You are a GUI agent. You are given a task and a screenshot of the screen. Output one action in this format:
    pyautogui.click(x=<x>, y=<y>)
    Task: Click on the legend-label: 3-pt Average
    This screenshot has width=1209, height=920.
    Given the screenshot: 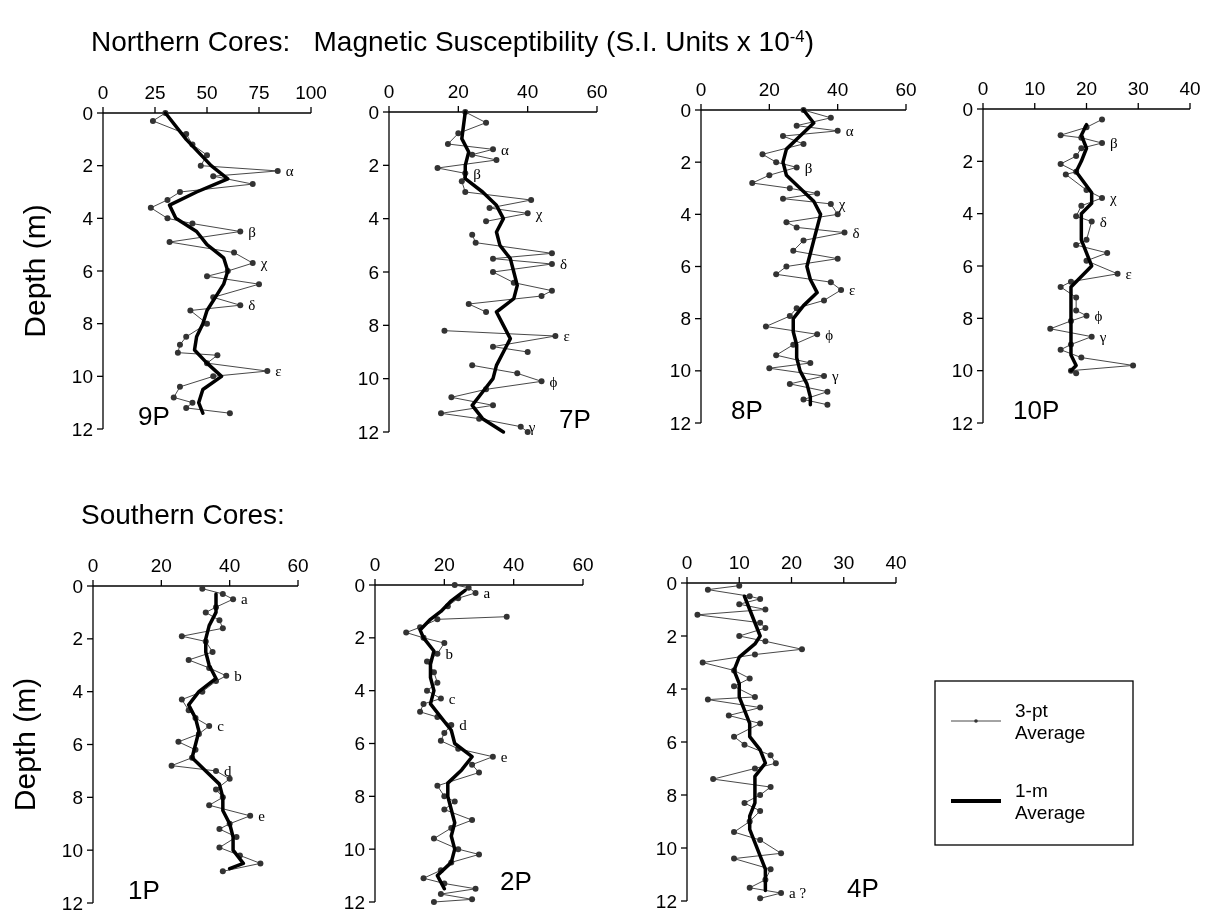 What is the action you would take?
    pyautogui.click(x=1050, y=721)
    